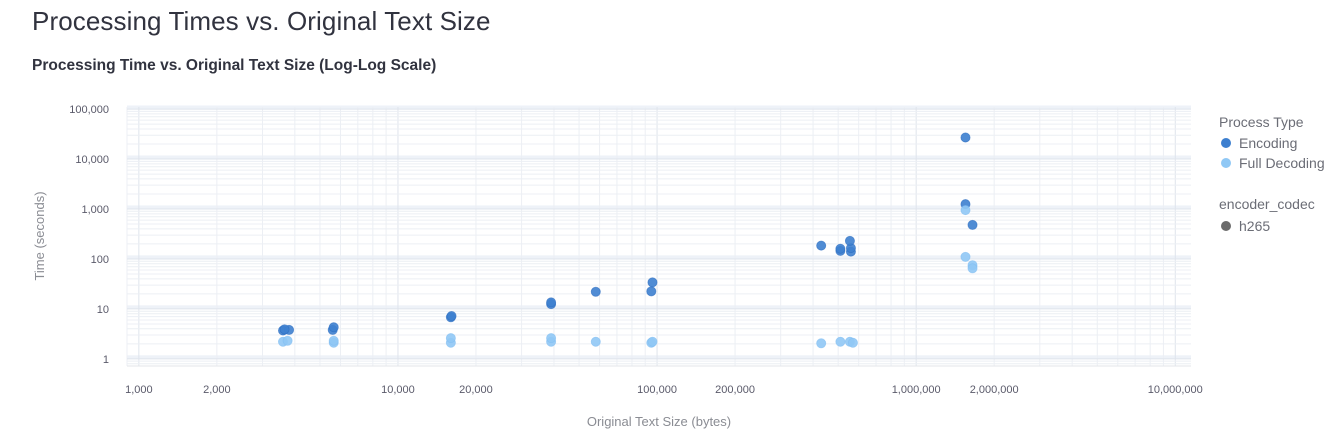 Image resolution: width=1339 pixels, height=445 pixels. Describe the element at coordinates (92, 160) in the screenshot. I see `y-tick-label: 10,000` at that location.